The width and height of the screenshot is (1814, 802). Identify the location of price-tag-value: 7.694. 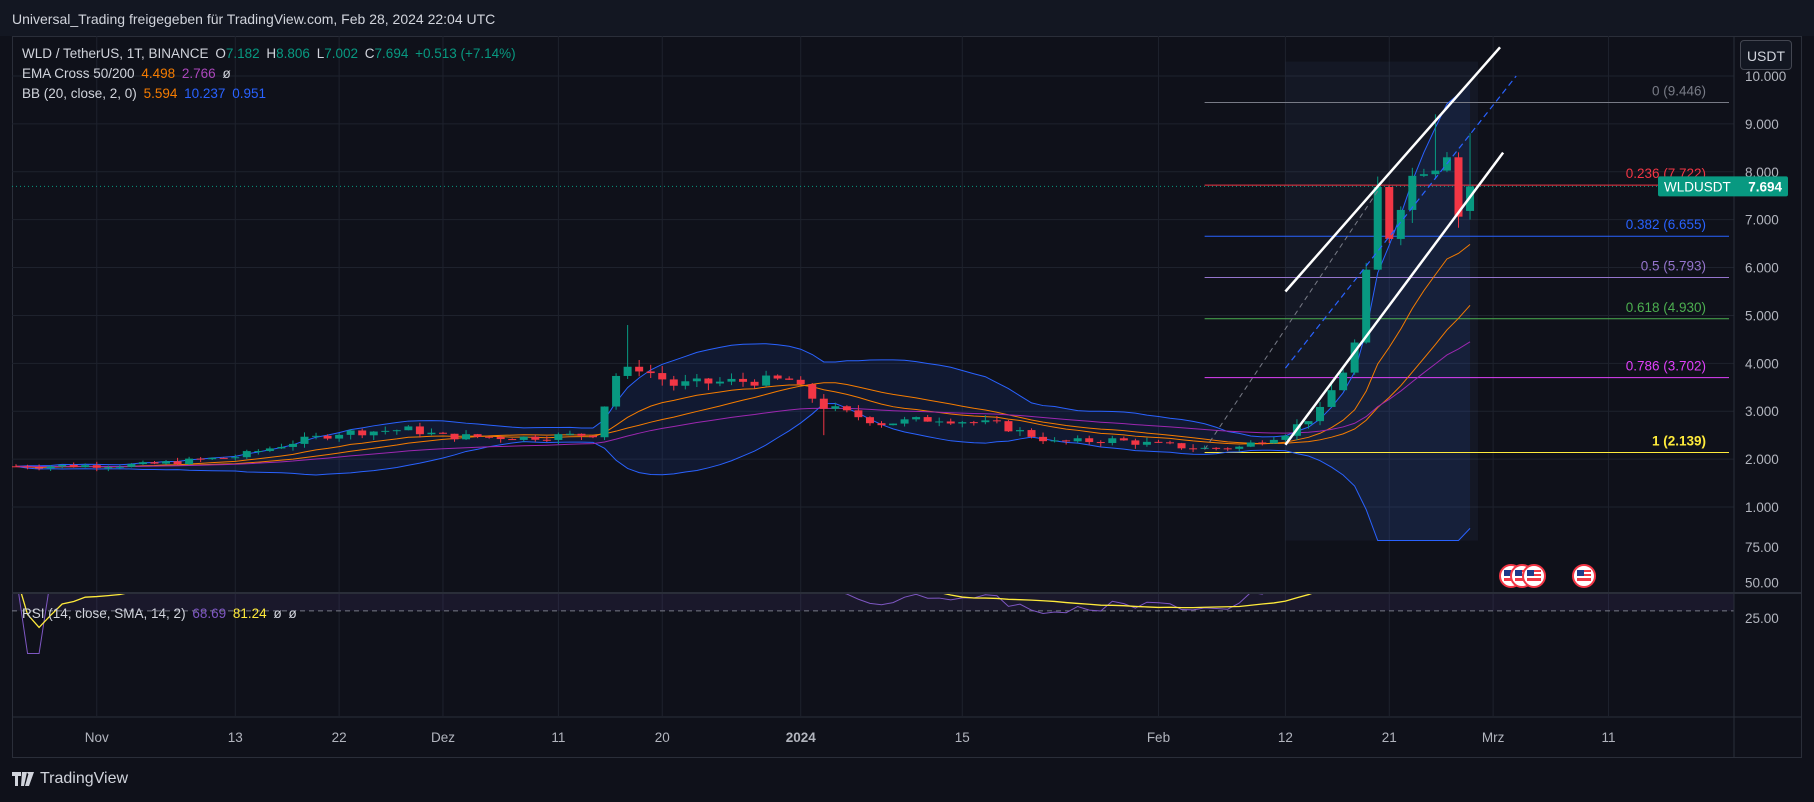
(1765, 186).